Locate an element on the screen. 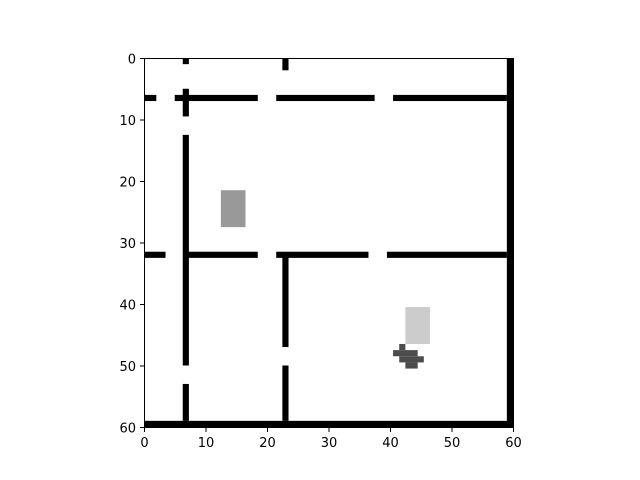  y-tick-label: 20 is located at coordinates (127, 183).